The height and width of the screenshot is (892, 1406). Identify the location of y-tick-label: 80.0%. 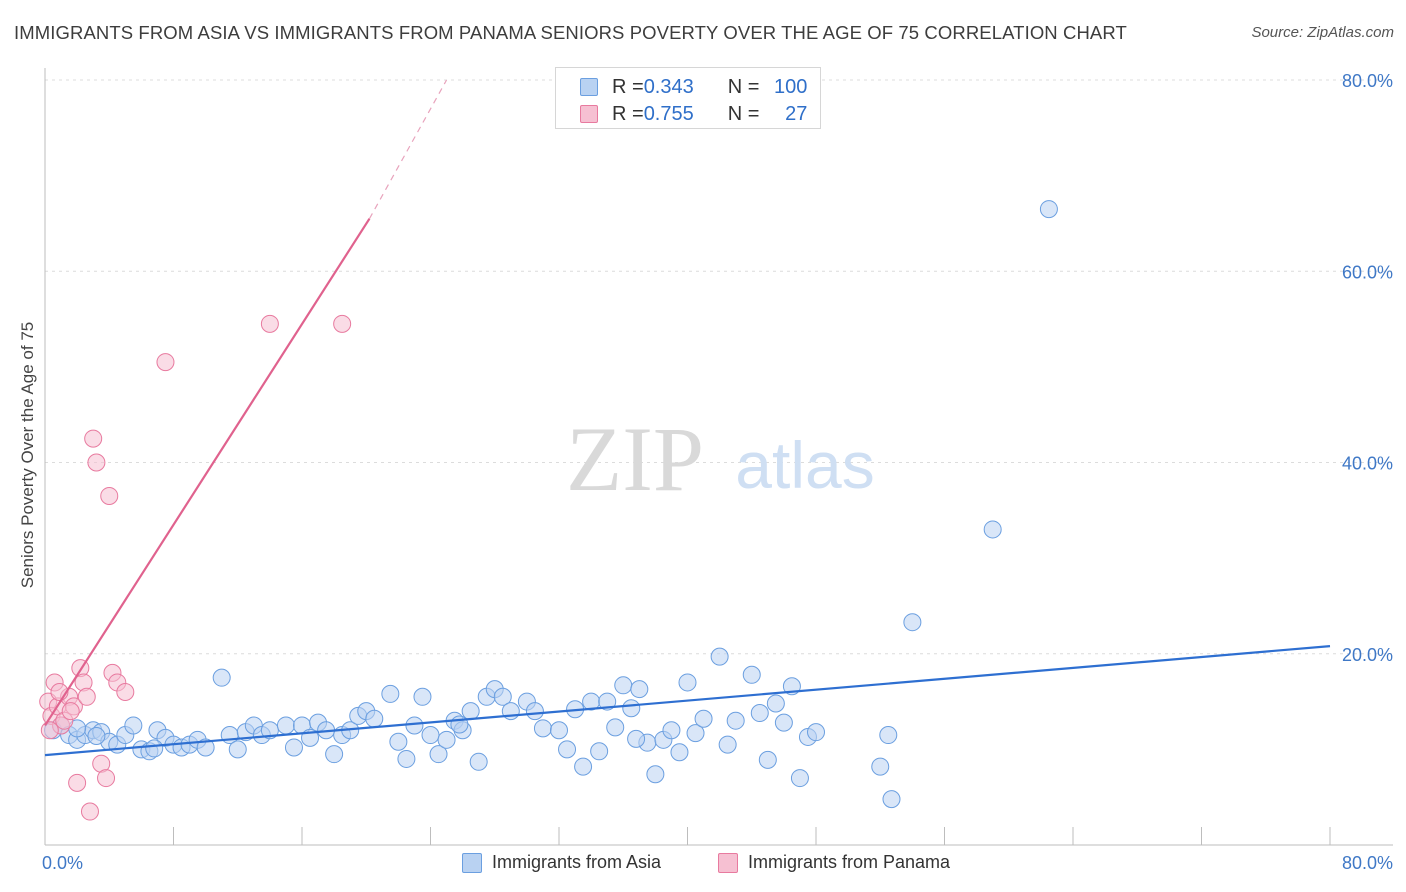
(1367, 81).